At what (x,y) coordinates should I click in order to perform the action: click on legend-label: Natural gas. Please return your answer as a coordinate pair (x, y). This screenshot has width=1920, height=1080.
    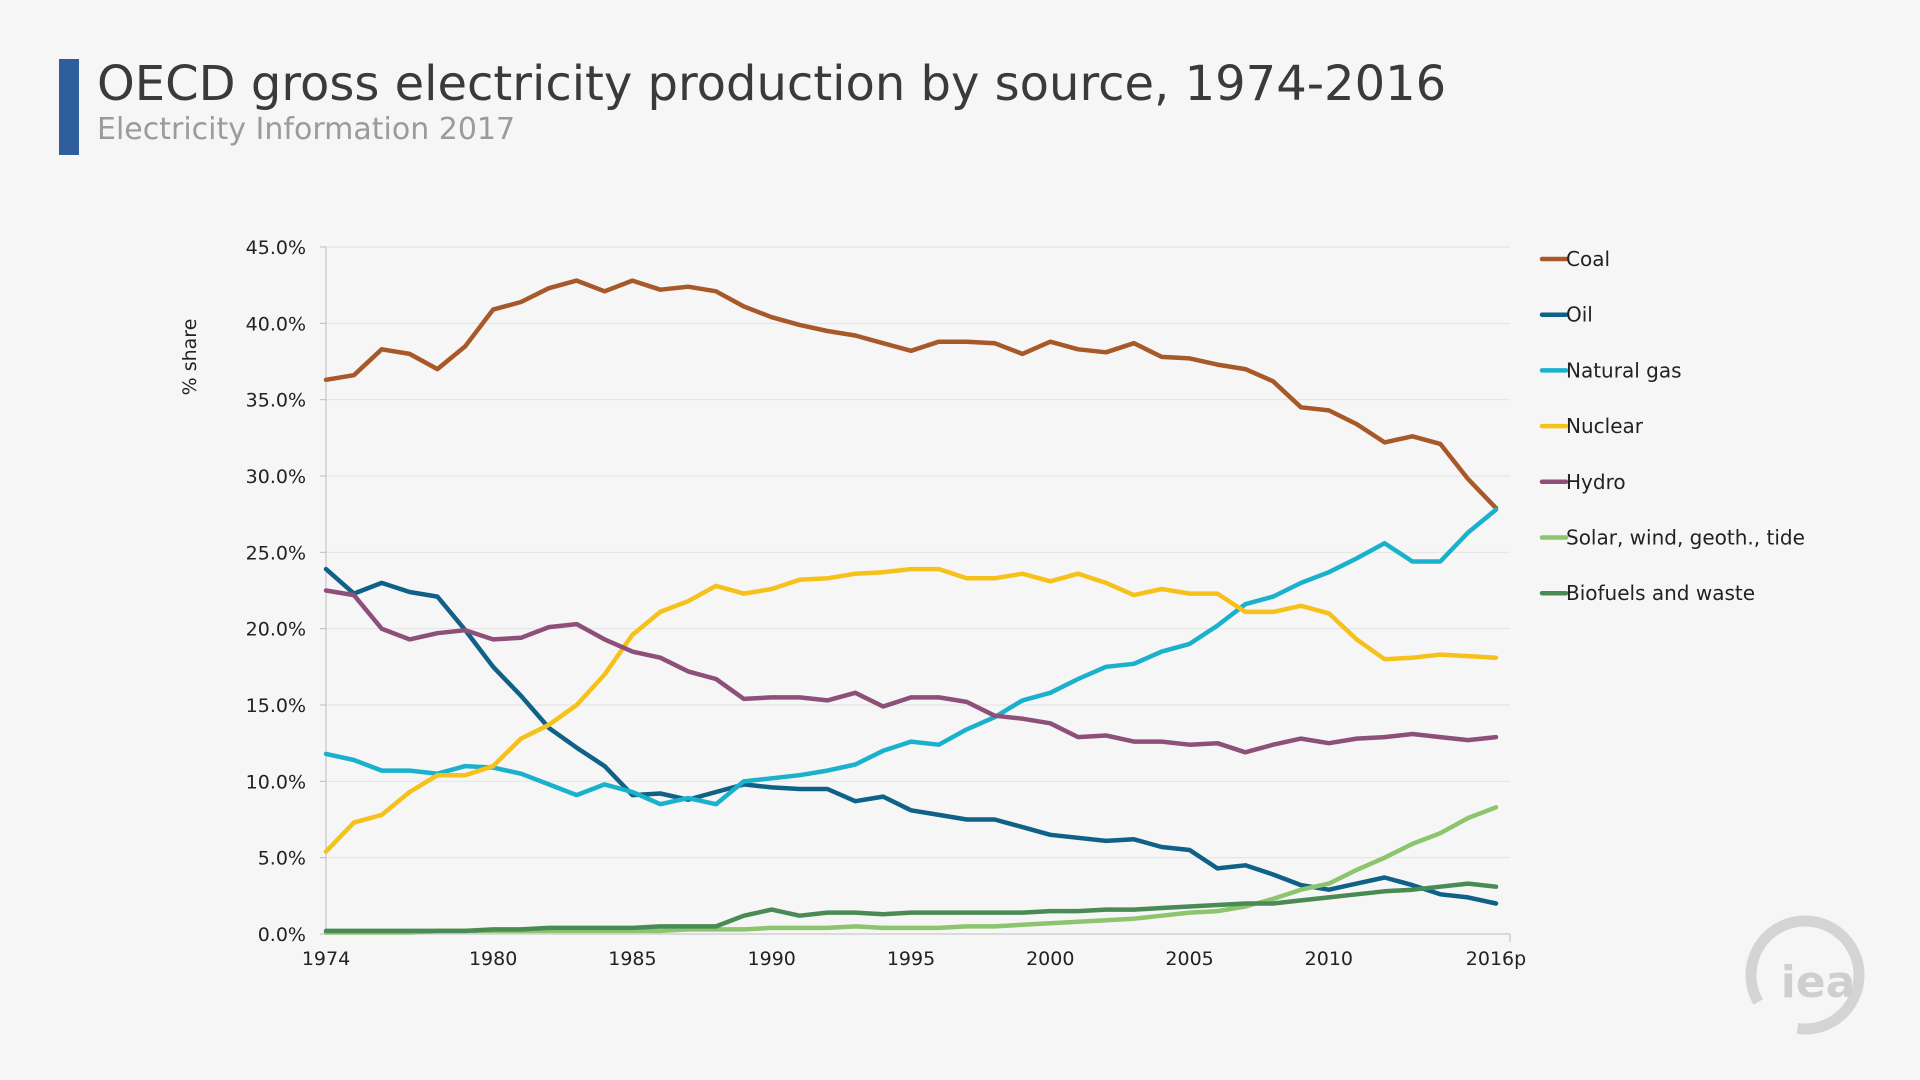
    Looking at the image, I should click on (1624, 370).